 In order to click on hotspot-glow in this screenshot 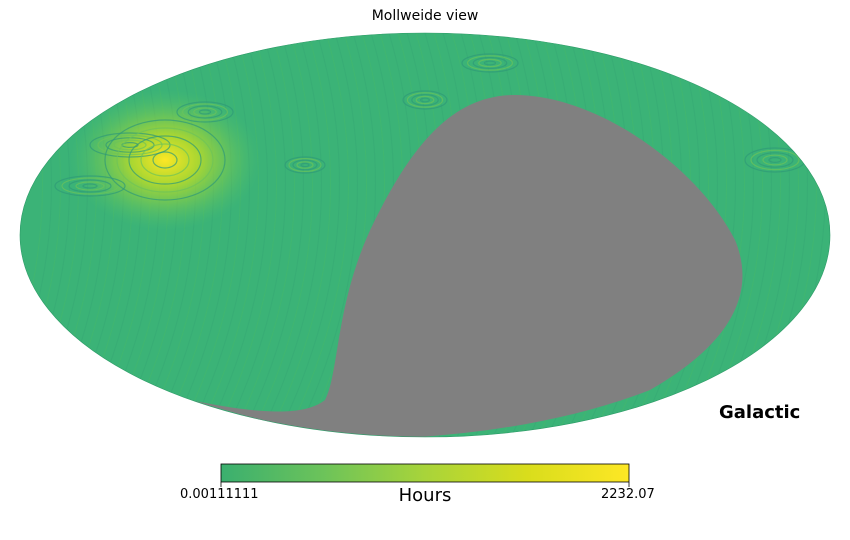, I will do `click(165, 160)`.